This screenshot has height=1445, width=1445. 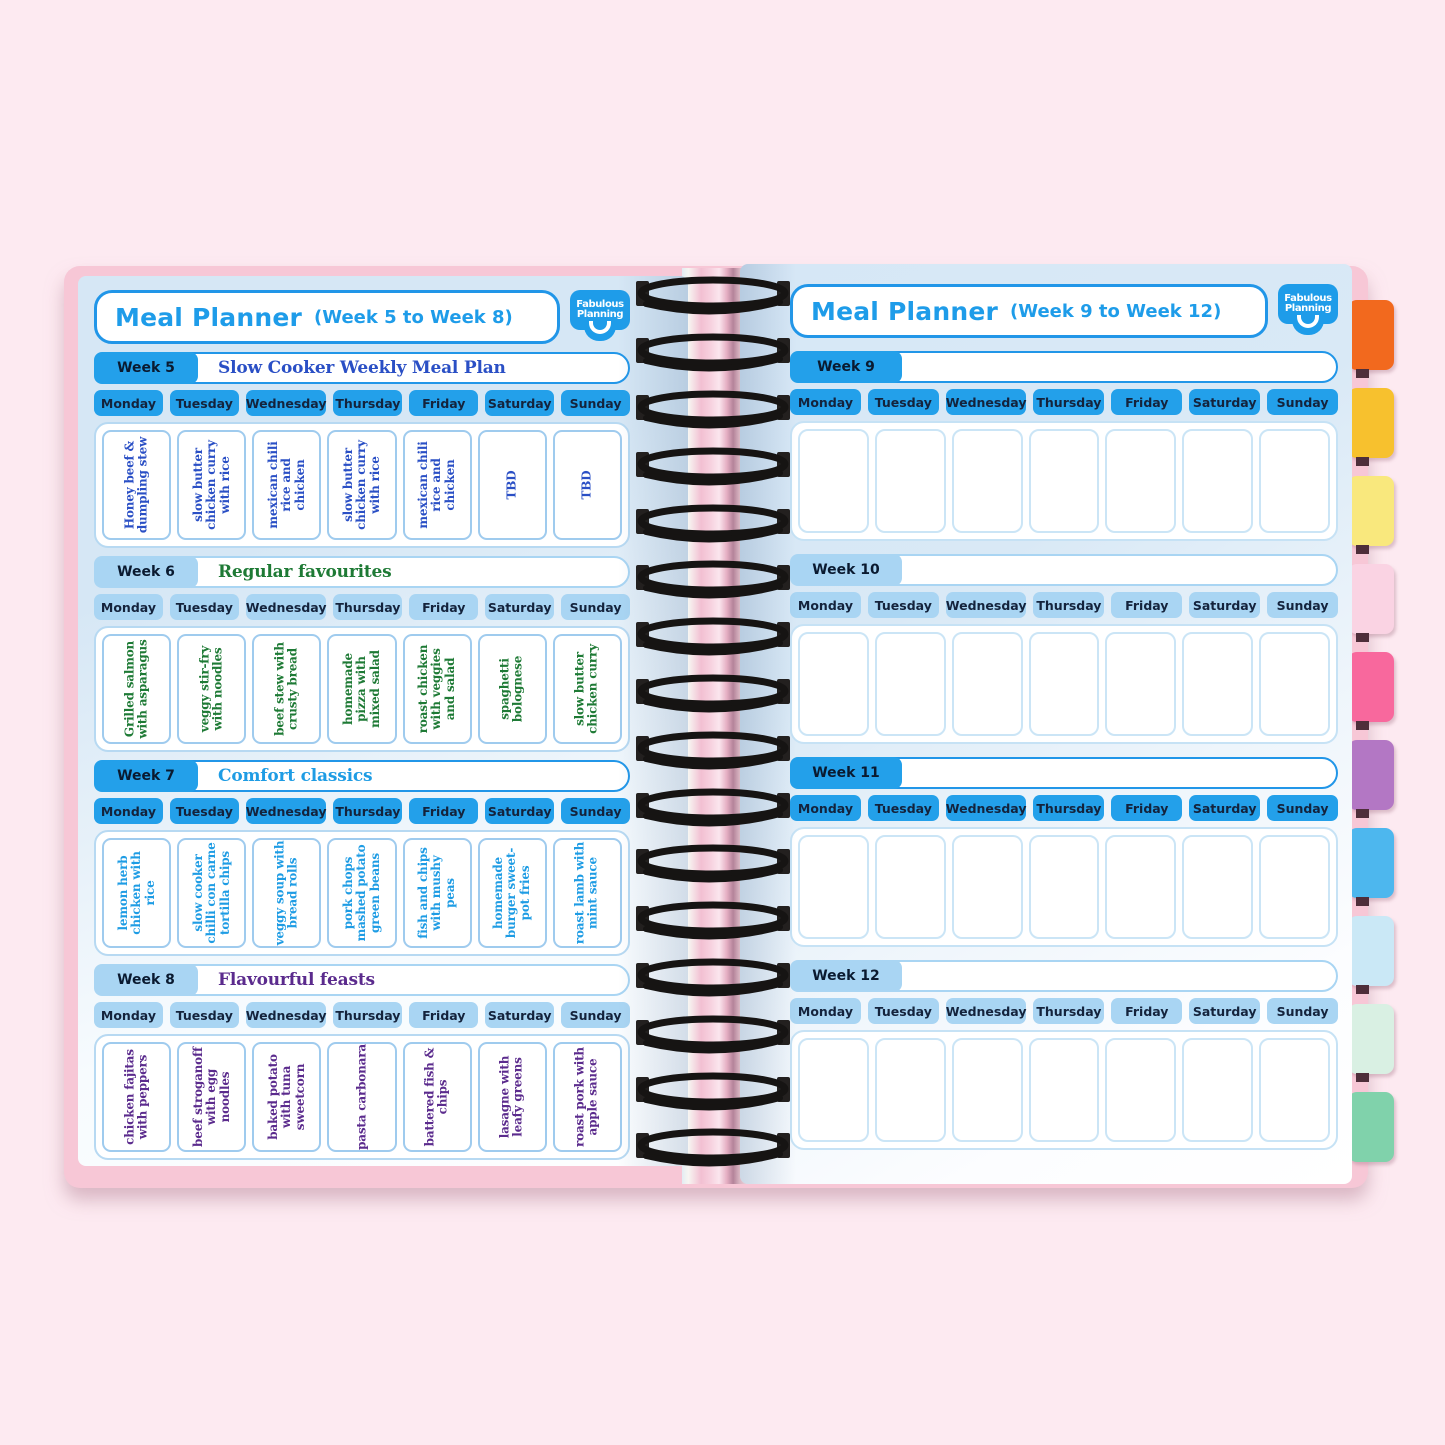 What do you see at coordinates (209, 317) in the screenshot?
I see `page-title: Meal Planner` at bounding box center [209, 317].